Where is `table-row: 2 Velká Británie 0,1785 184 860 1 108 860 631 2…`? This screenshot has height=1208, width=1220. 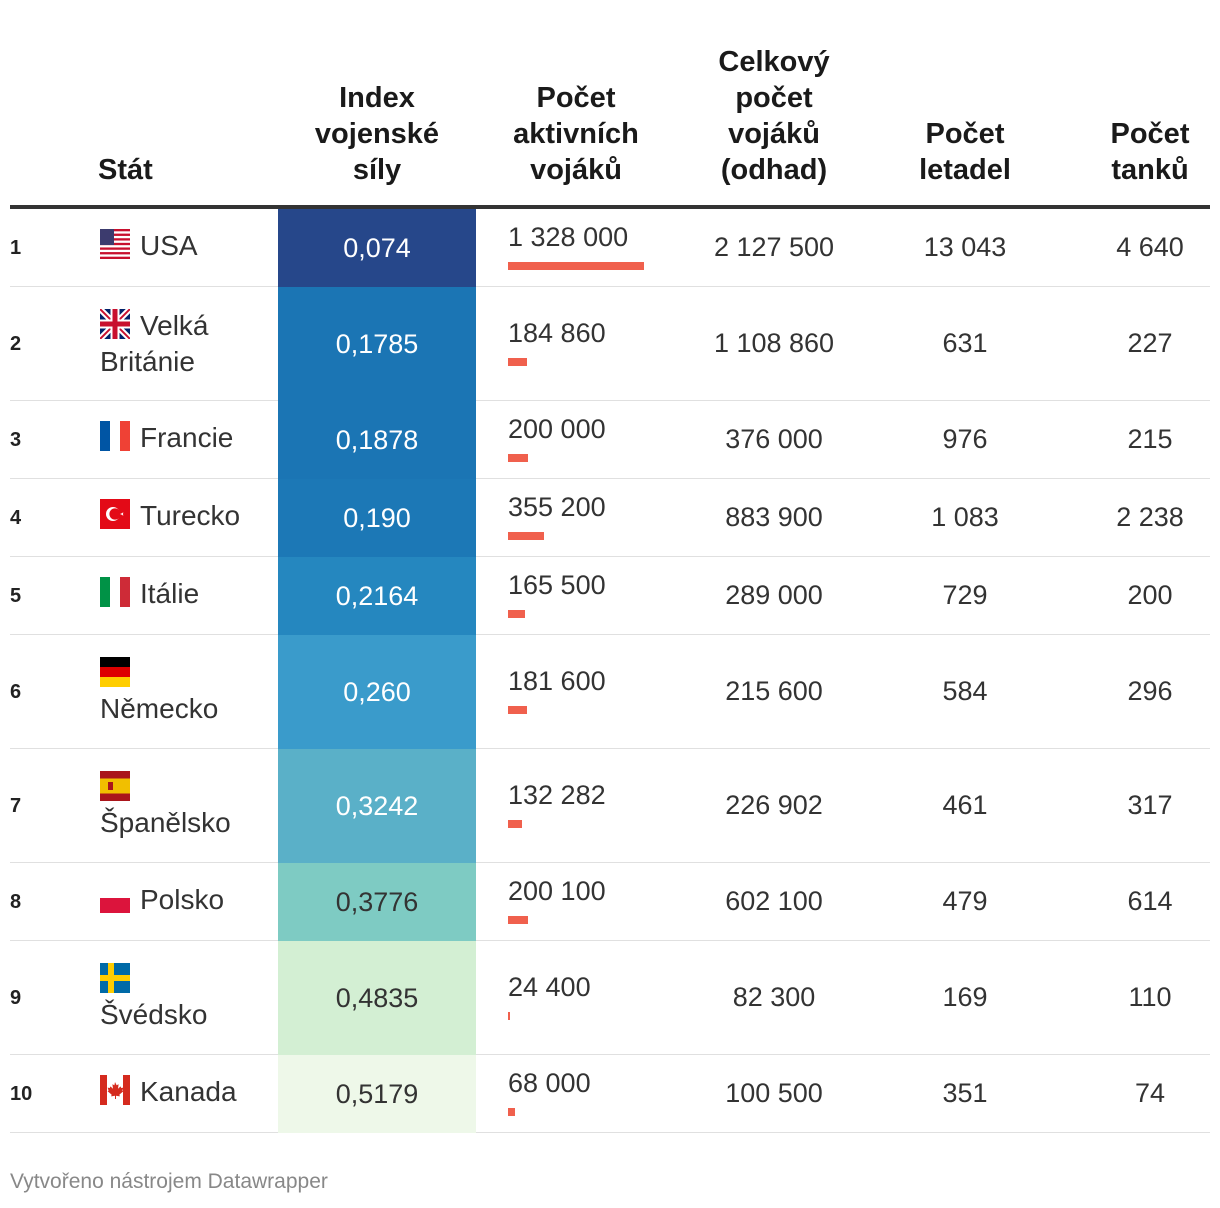 table-row: 2 Velká Británie 0,1785 184 860 1 108 860 631 2… is located at coordinates (610, 344).